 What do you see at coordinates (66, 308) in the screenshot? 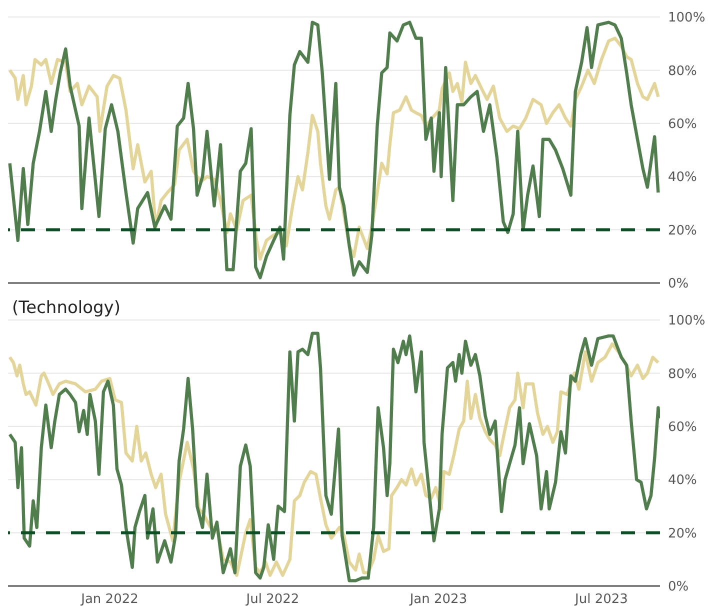
I see `chart-title: (Technology)` at bounding box center [66, 308].